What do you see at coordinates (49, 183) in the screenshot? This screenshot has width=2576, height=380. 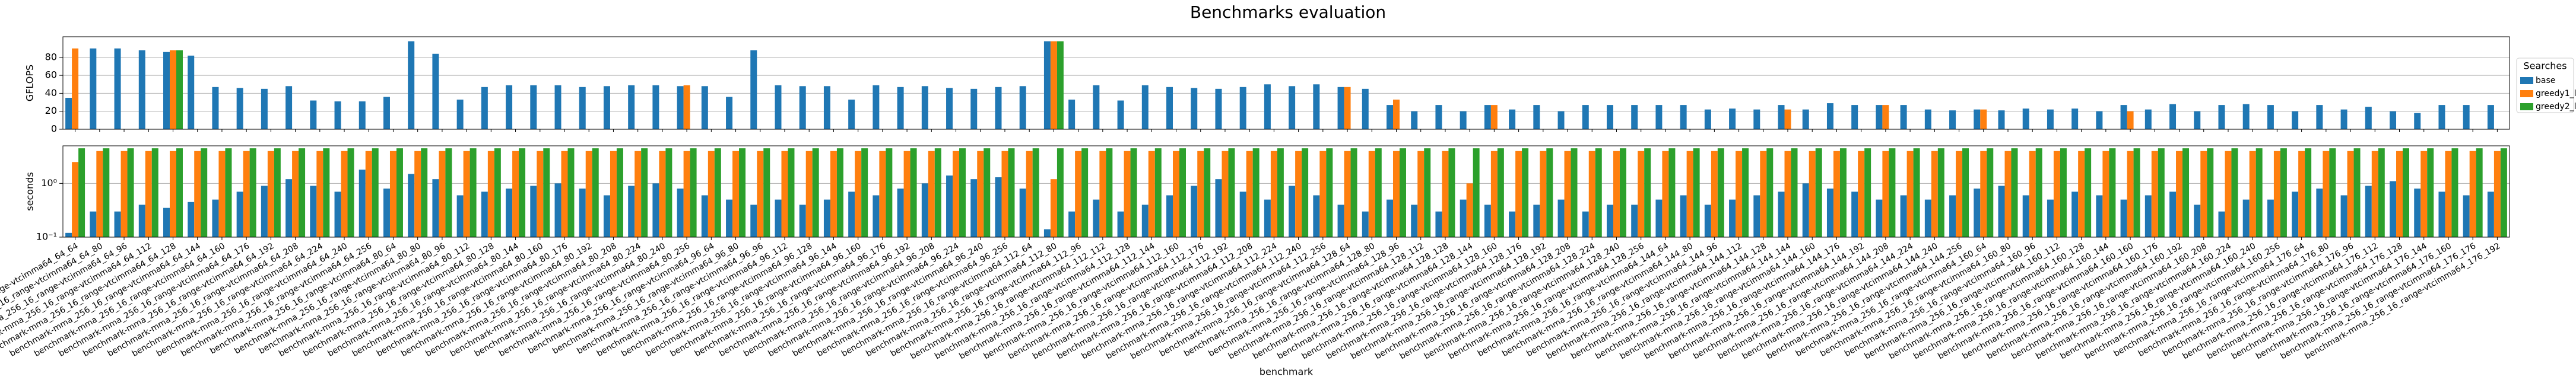 I see `y-tick-label: 10⁰` at bounding box center [49, 183].